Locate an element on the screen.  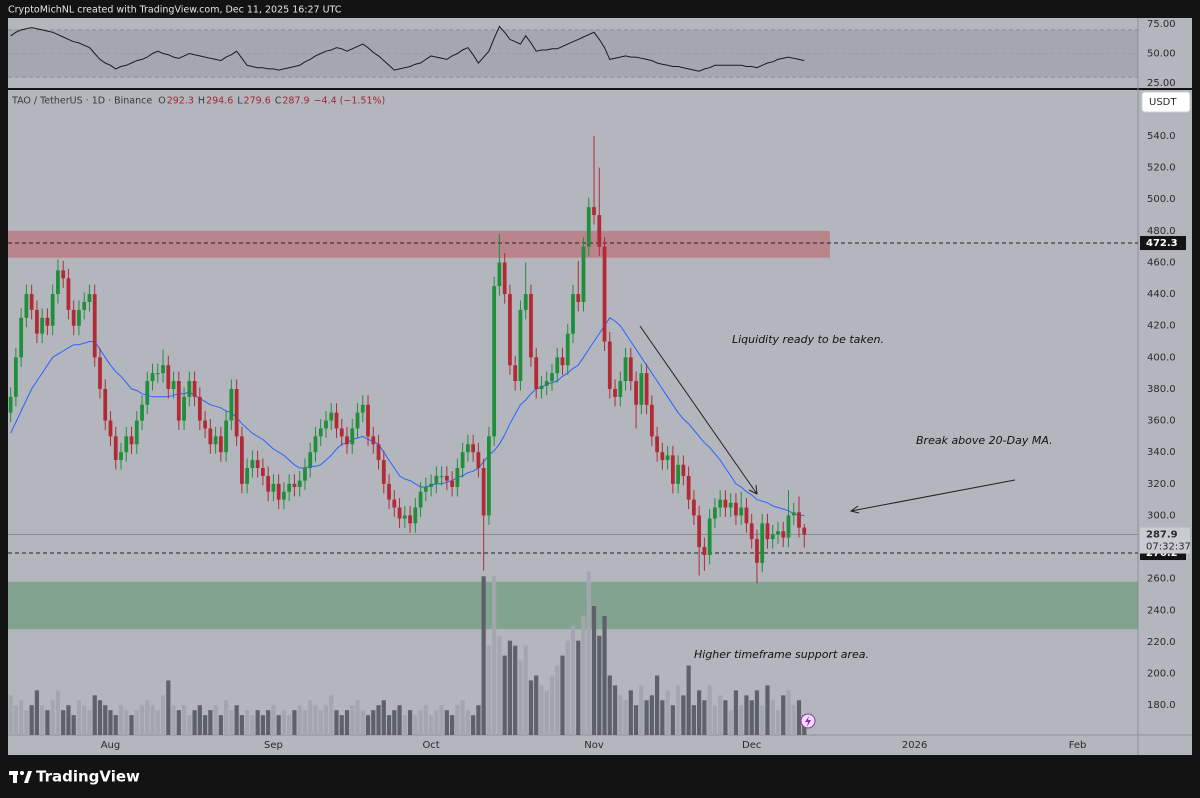
change: −4.4 (−1.51%) is located at coordinates (350, 101).